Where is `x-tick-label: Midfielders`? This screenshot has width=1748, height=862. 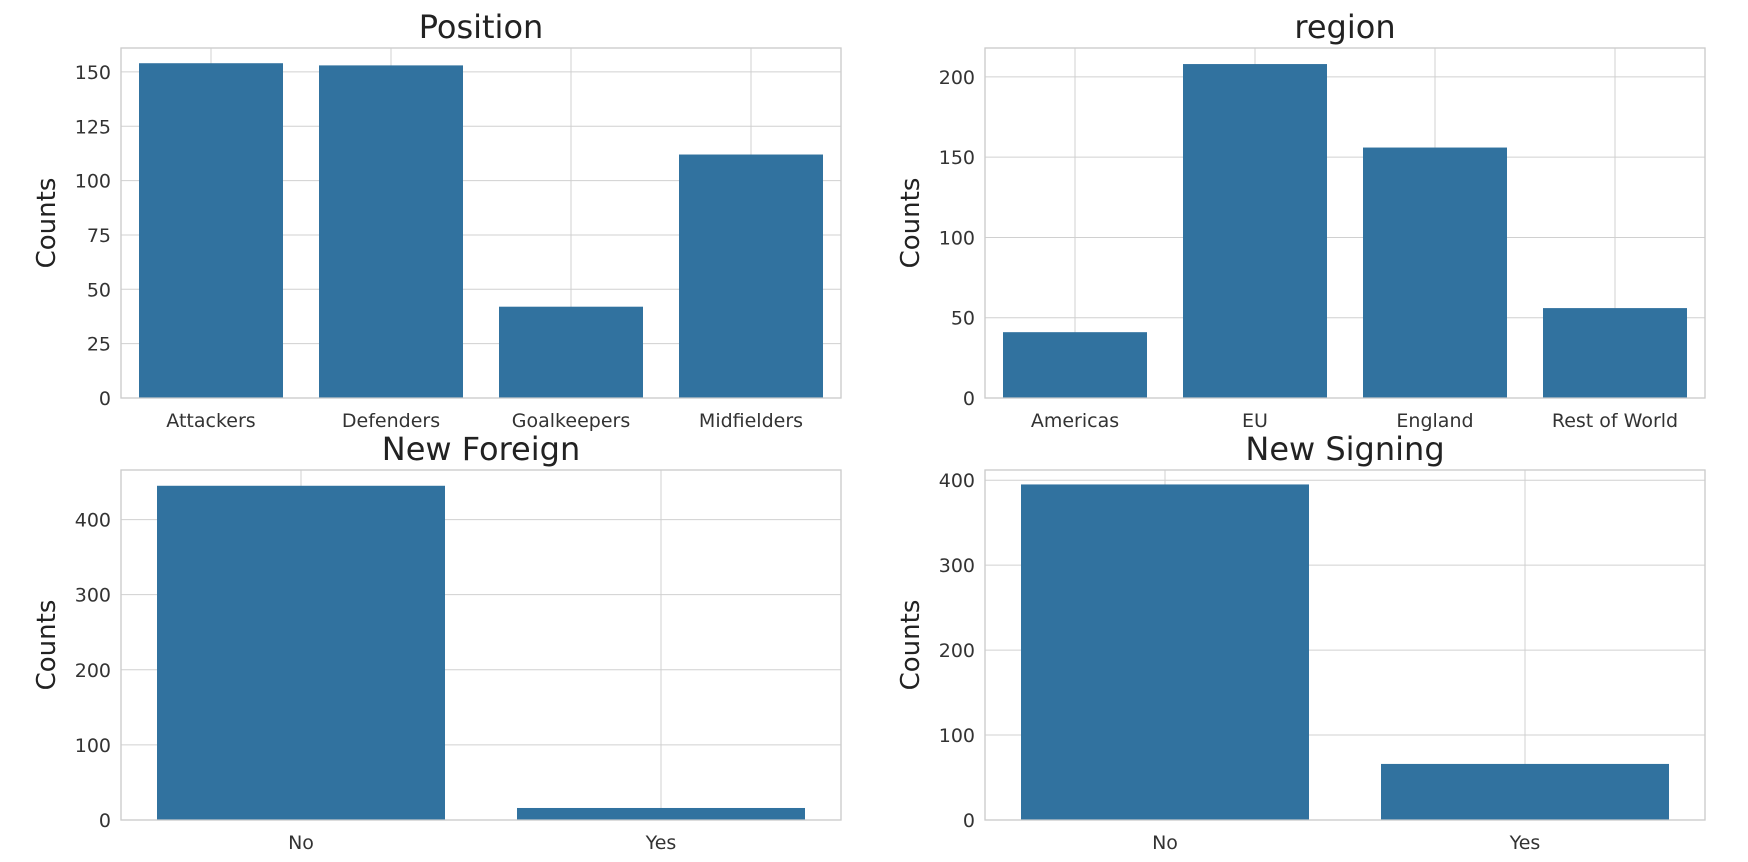
x-tick-label: Midfielders is located at coordinates (751, 421).